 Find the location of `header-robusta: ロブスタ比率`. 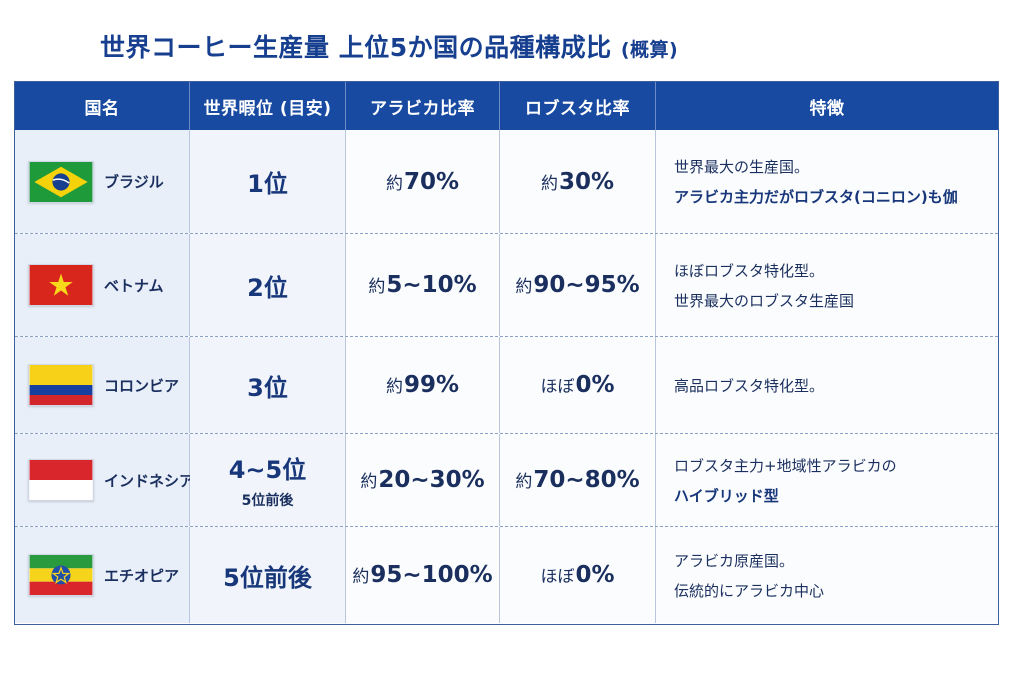

header-robusta: ロブスタ比率 is located at coordinates (578, 106).